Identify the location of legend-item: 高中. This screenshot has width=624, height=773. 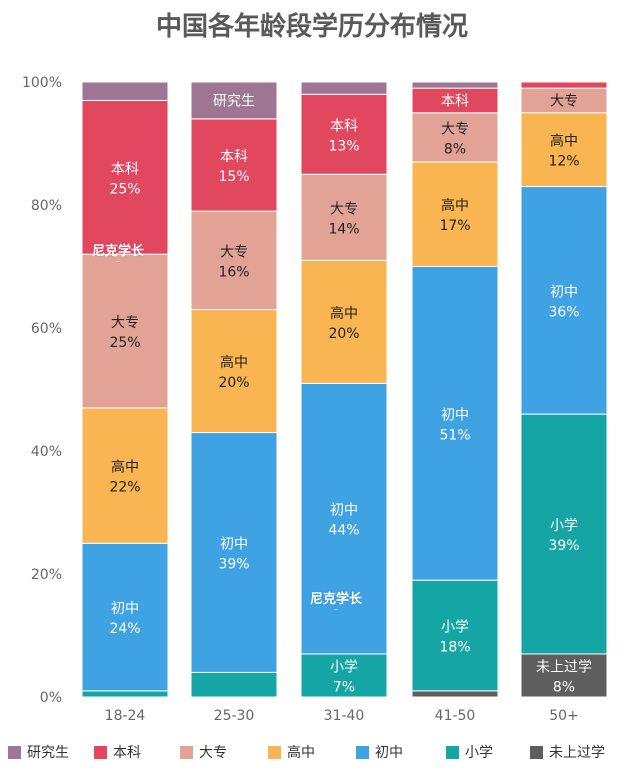
(291, 752).